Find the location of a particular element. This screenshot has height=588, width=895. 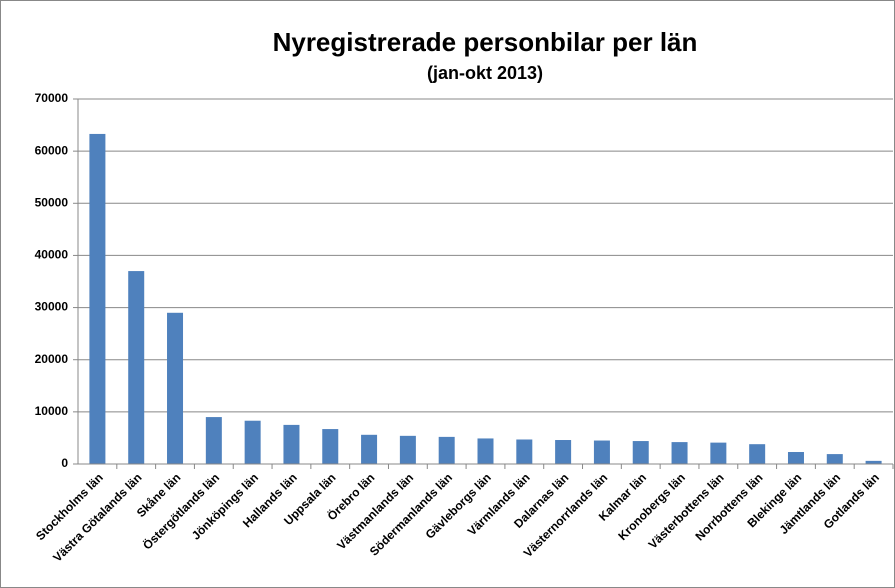

y-tick-label: 70000 is located at coordinates (52, 98).